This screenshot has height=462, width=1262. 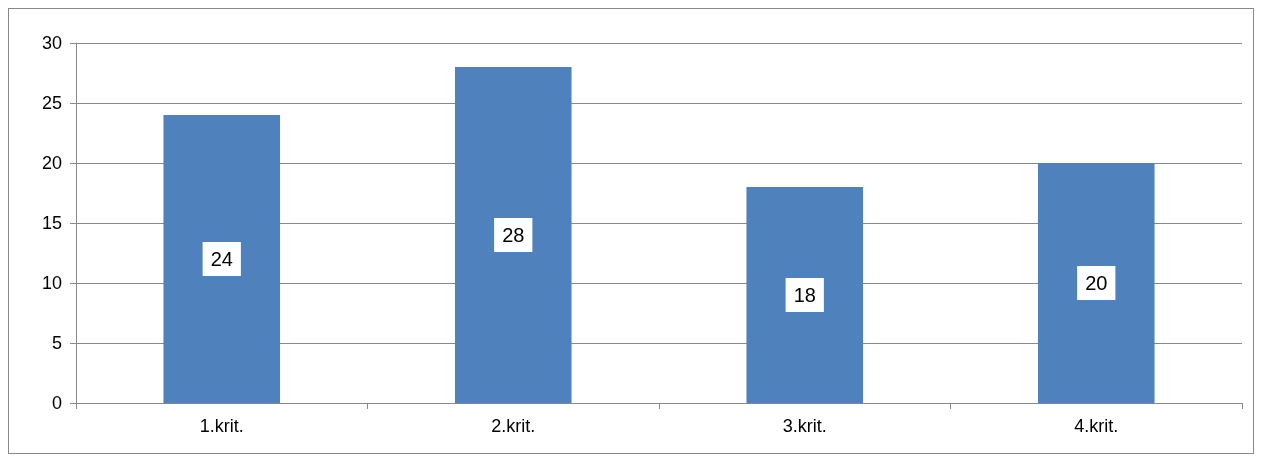 I want to click on y-tick-label: 10, so click(x=51, y=283).